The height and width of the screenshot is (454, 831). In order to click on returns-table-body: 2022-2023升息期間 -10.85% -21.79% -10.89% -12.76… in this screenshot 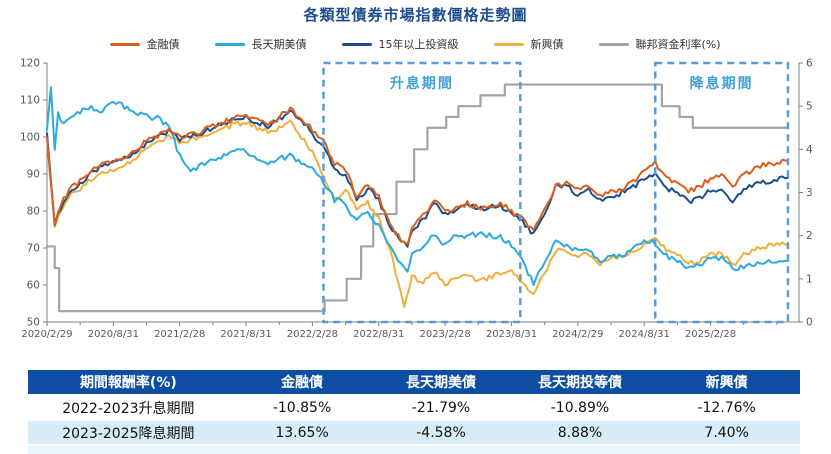, I will do `click(414, 419)`.